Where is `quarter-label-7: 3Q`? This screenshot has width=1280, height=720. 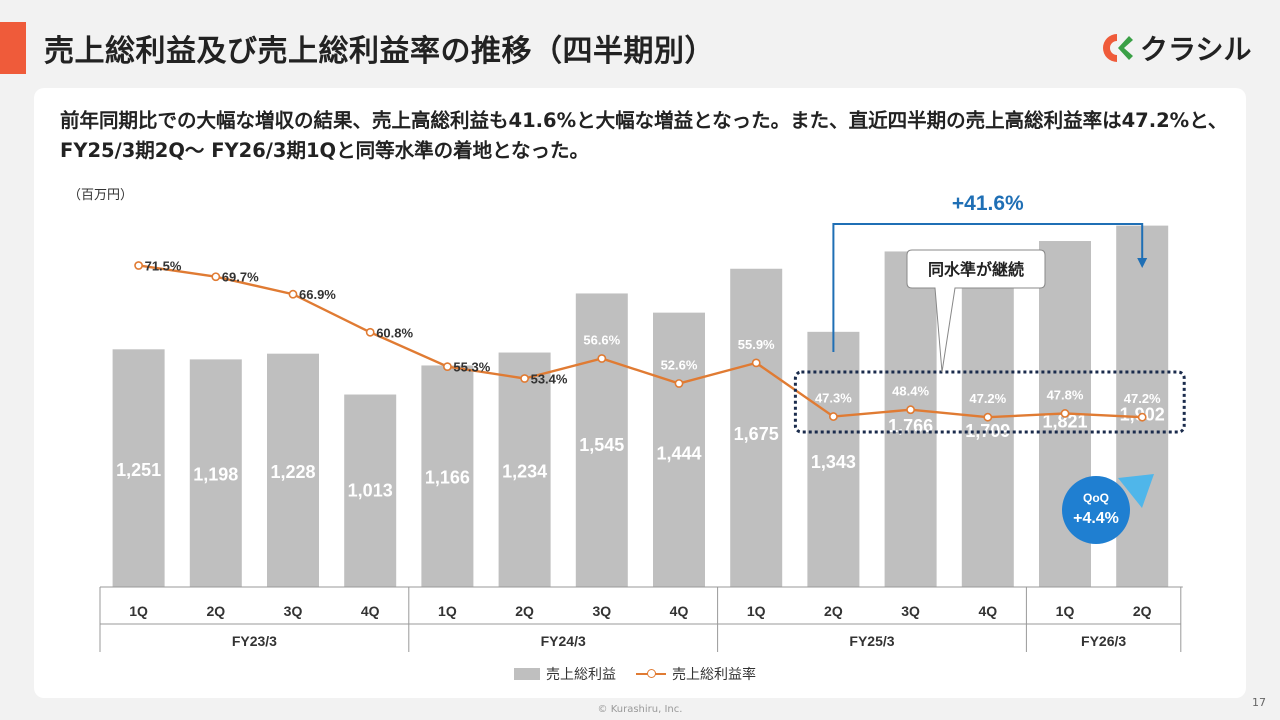 quarter-label-7: 3Q is located at coordinates (601, 611).